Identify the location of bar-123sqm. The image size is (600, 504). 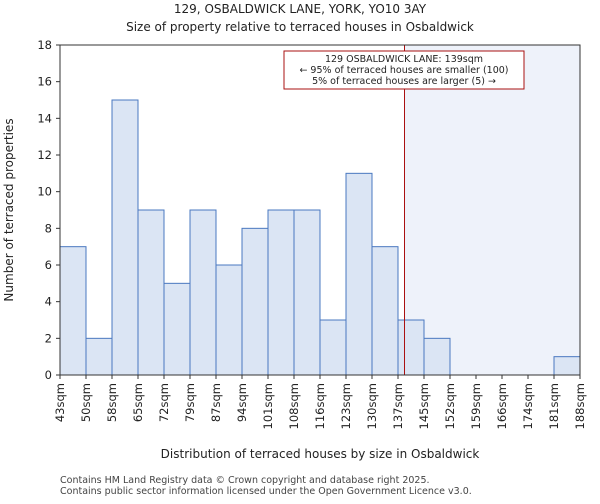
(359, 274).